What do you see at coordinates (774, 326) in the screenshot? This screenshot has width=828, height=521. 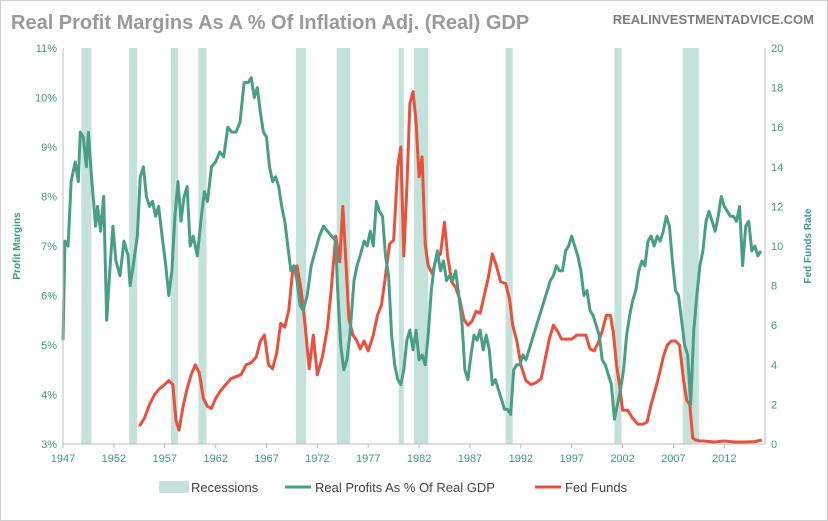 I see `y2-tick-label: 6` at bounding box center [774, 326].